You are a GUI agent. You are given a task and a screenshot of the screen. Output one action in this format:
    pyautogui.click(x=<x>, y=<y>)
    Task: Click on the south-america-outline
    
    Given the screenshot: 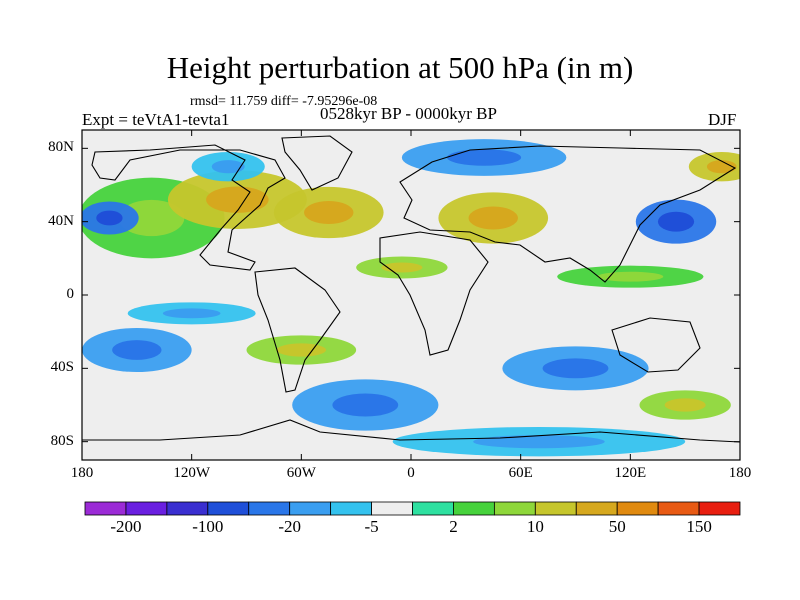 What is the action you would take?
    pyautogui.click(x=297, y=330)
    